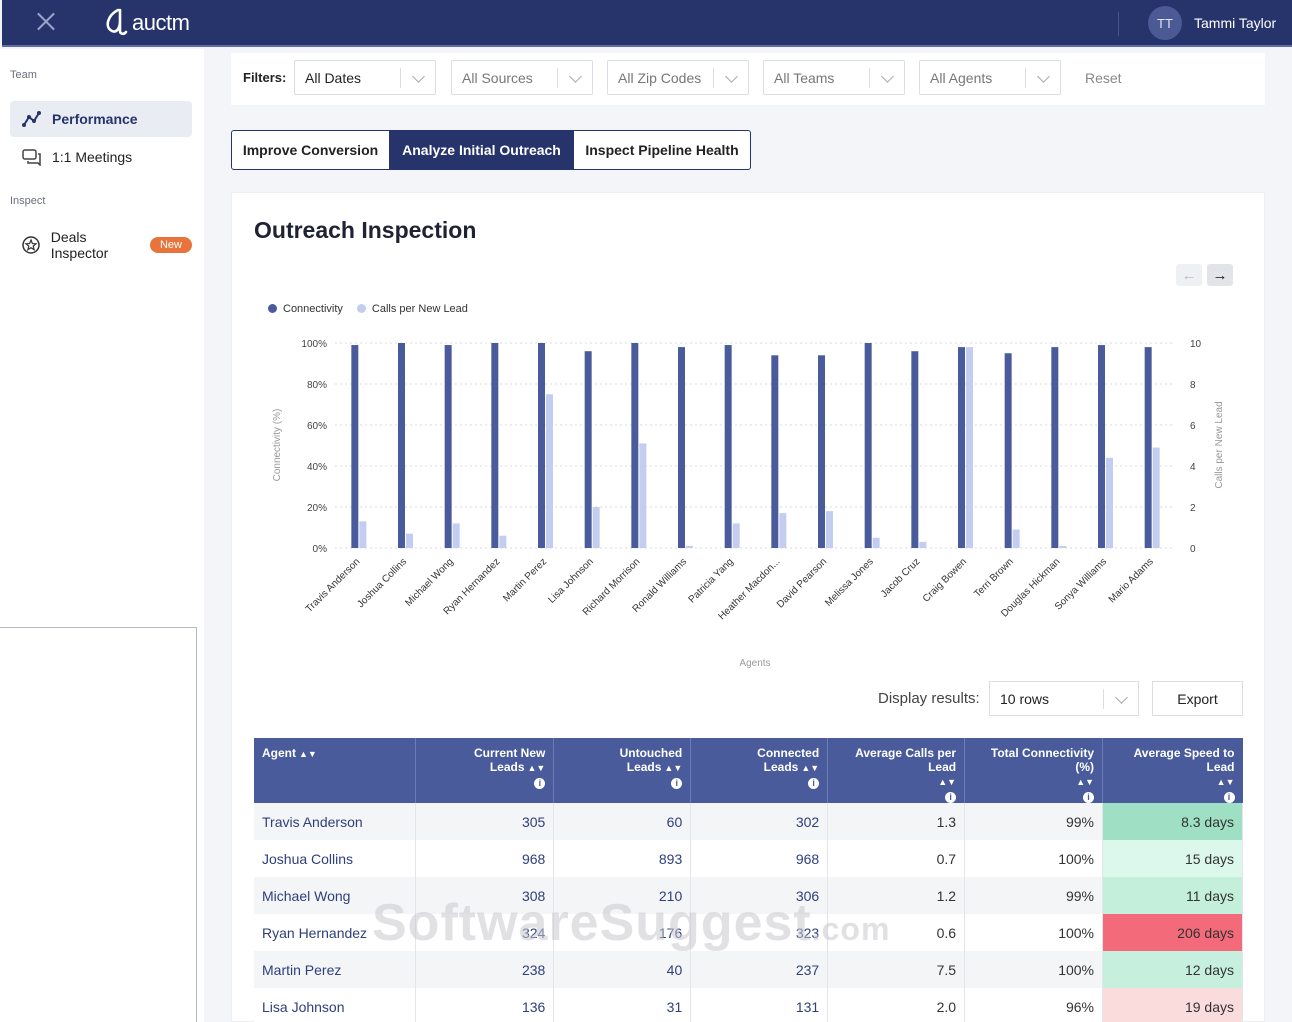 This screenshot has height=1022, width=1292. Describe the element at coordinates (335, 821) in the screenshot. I see `table-cell-agent: Travis Anderson` at that location.